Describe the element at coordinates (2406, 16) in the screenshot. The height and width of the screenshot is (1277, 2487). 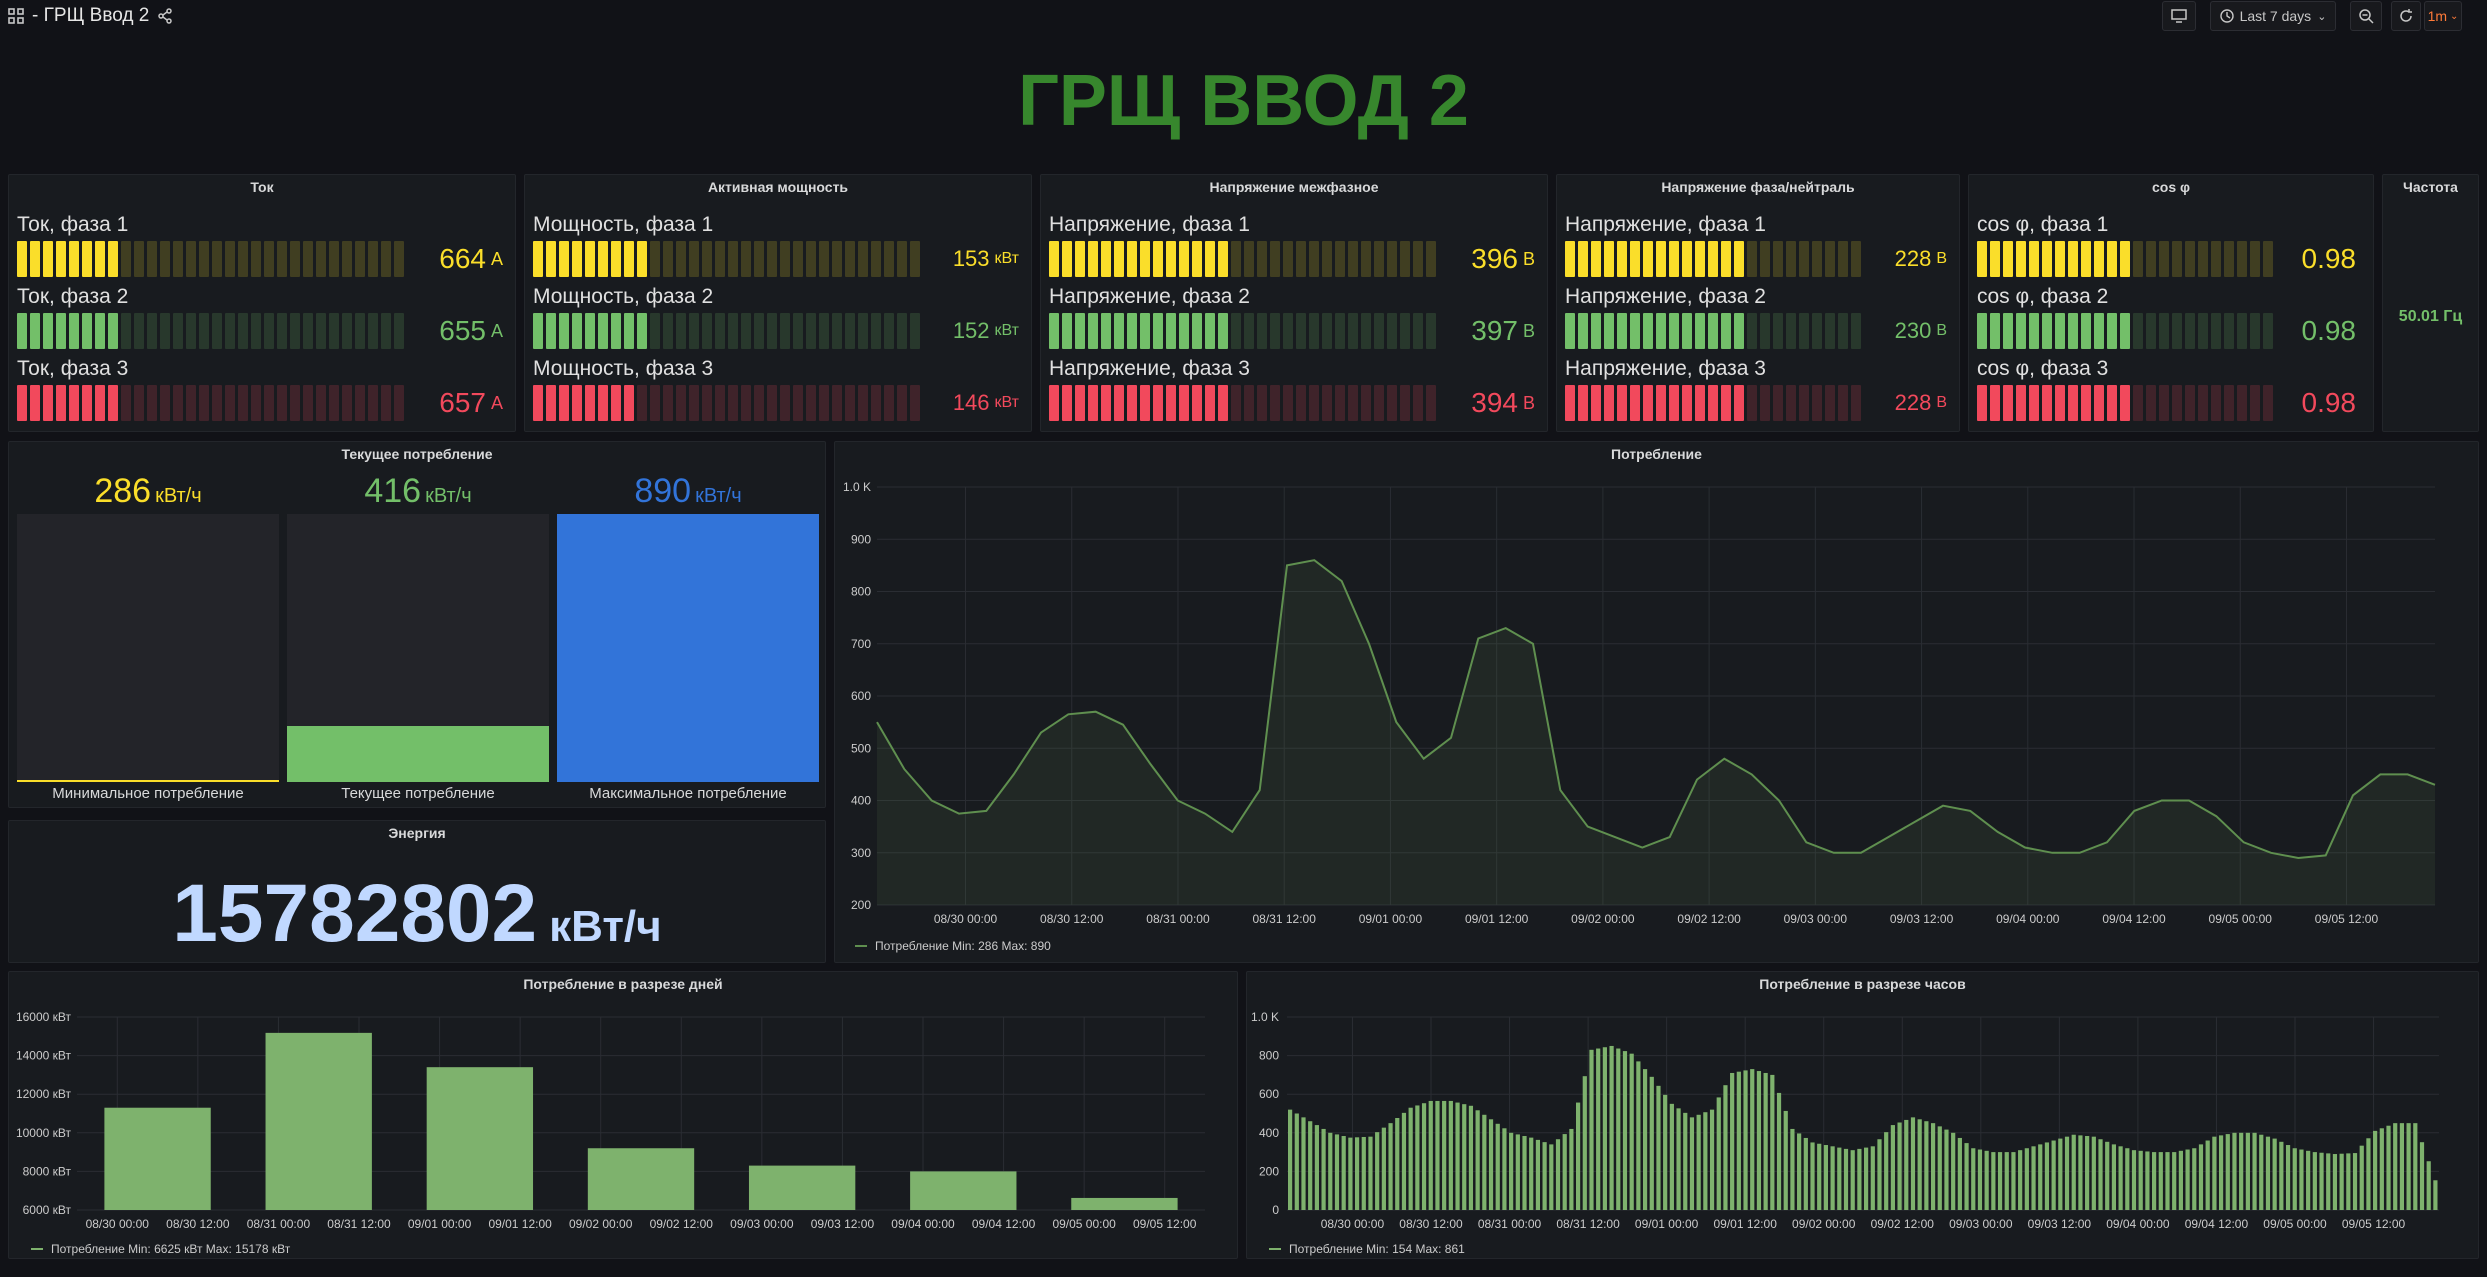
I see `refresh-button` at that location.